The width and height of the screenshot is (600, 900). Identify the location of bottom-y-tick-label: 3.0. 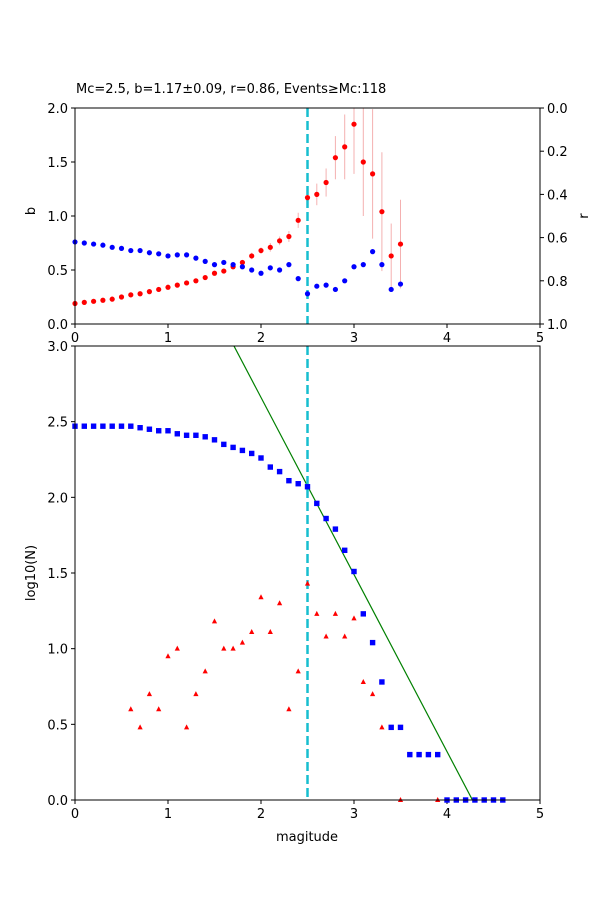
(57, 347).